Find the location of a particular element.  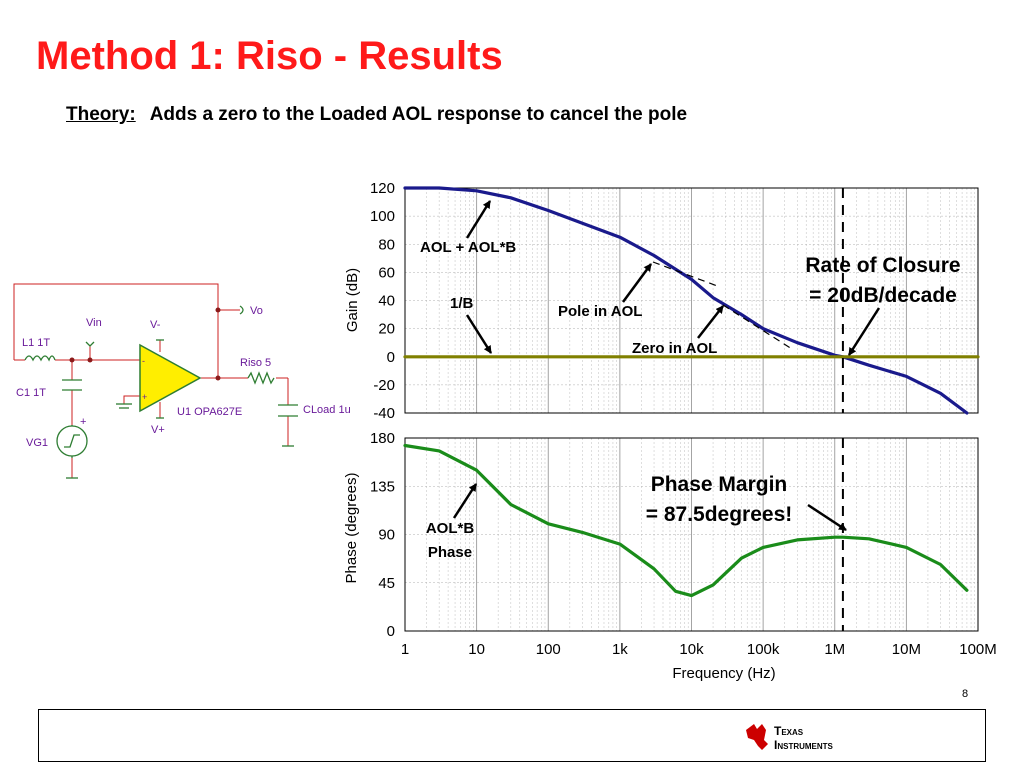

y-tick-label: 80 is located at coordinates (386, 244).